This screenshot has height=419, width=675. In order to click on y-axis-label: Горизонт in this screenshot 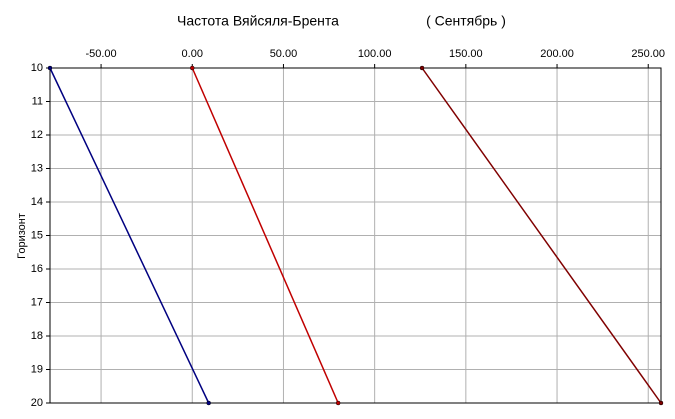, I will do `click(22, 236)`.